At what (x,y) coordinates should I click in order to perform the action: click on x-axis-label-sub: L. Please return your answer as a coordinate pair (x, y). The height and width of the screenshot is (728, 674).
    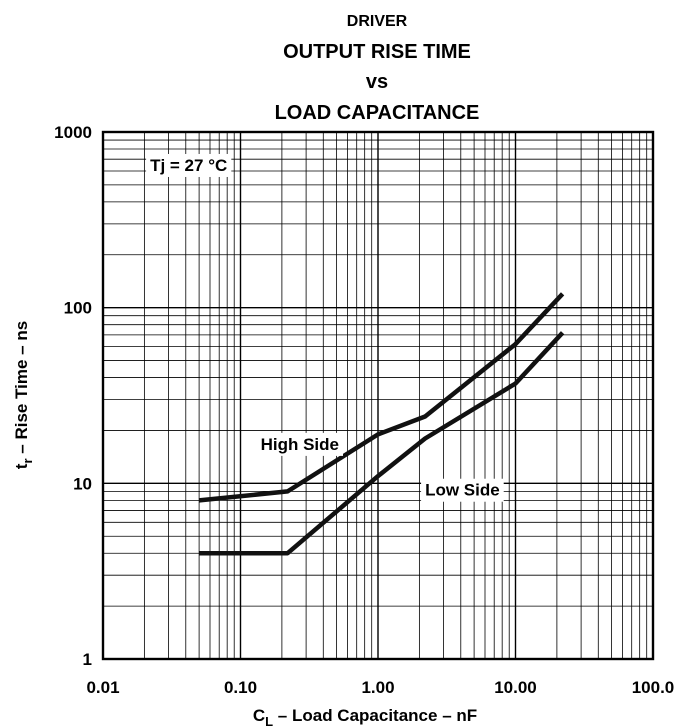
    Looking at the image, I should click on (269, 721).